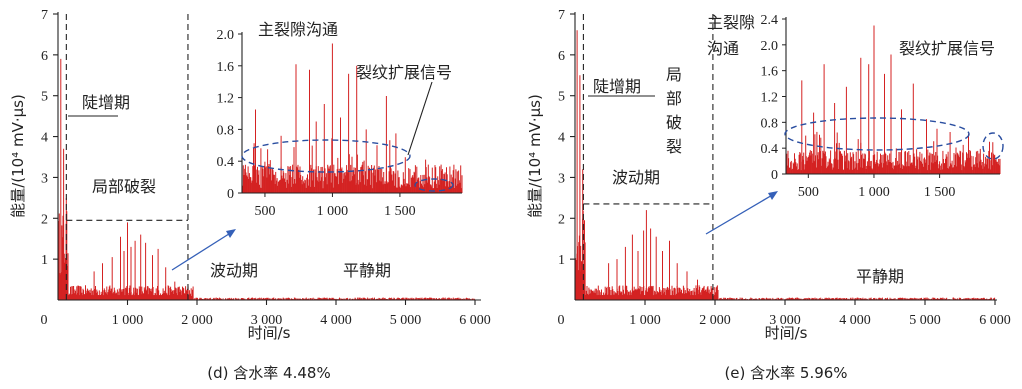 This screenshot has width=1022, height=389. I want to click on d-inset-y-tick-label: 0.4, so click(226, 162).